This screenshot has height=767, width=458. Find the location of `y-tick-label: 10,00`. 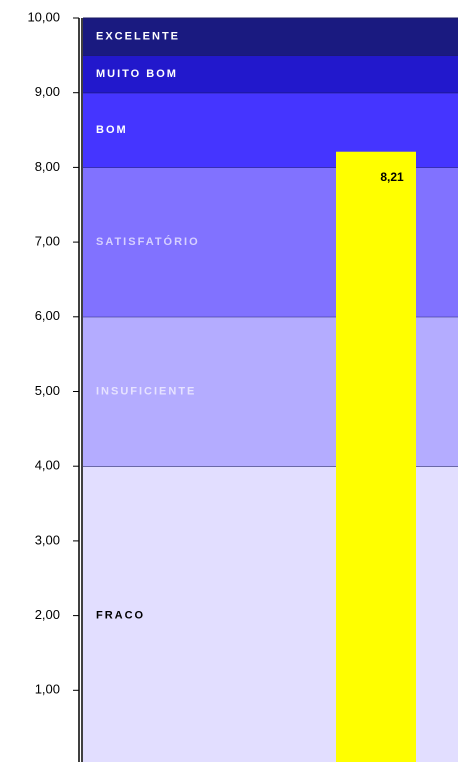

y-tick-label: 10,00 is located at coordinates (43, 16).